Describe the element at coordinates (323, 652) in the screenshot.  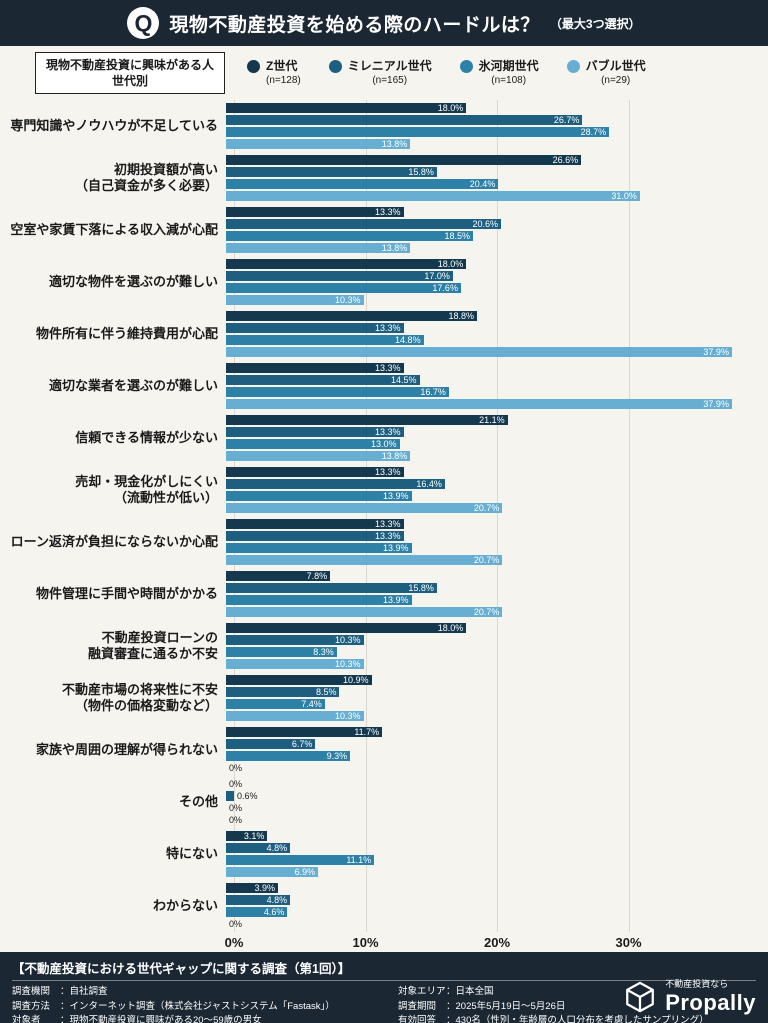
I see `bar-value-label: 8.3%` at that location.